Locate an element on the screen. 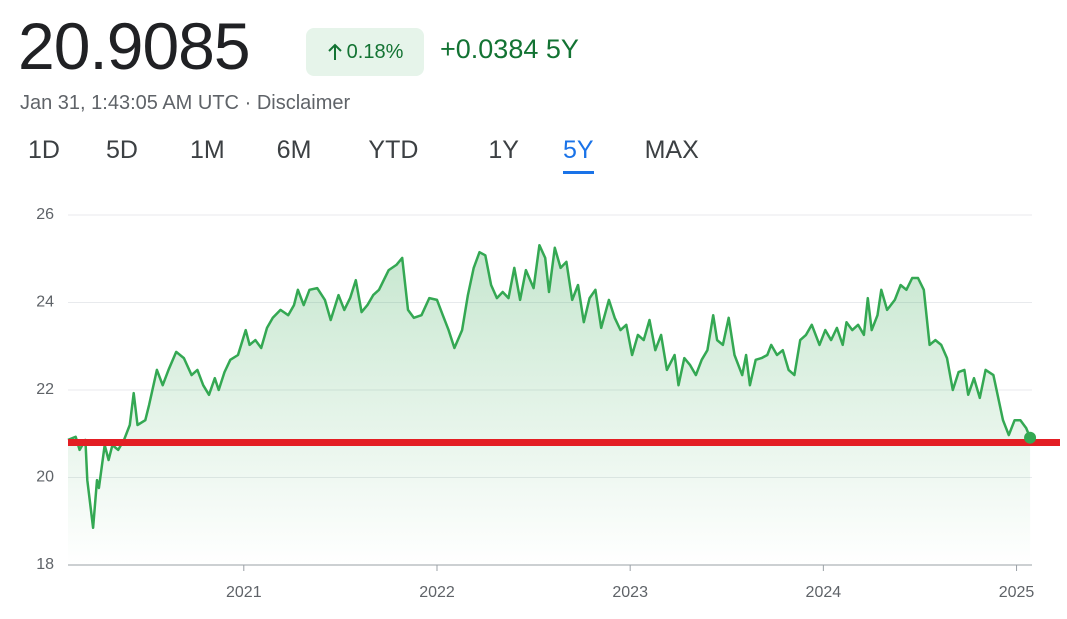 The height and width of the screenshot is (619, 1067). change-badge: 0.18% is located at coordinates (365, 52).